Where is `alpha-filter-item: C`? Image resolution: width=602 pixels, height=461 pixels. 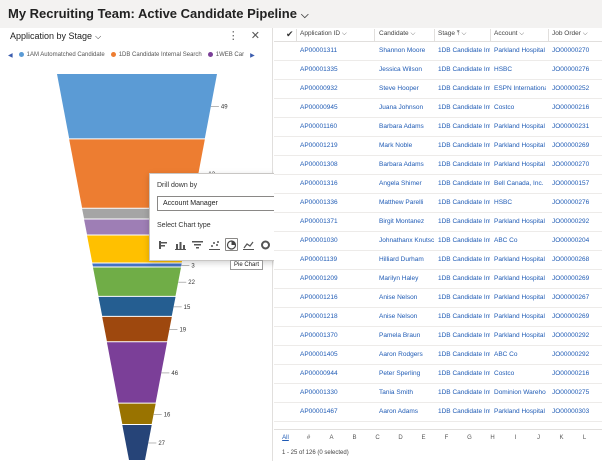 alpha-filter-item: C is located at coordinates (377, 437).